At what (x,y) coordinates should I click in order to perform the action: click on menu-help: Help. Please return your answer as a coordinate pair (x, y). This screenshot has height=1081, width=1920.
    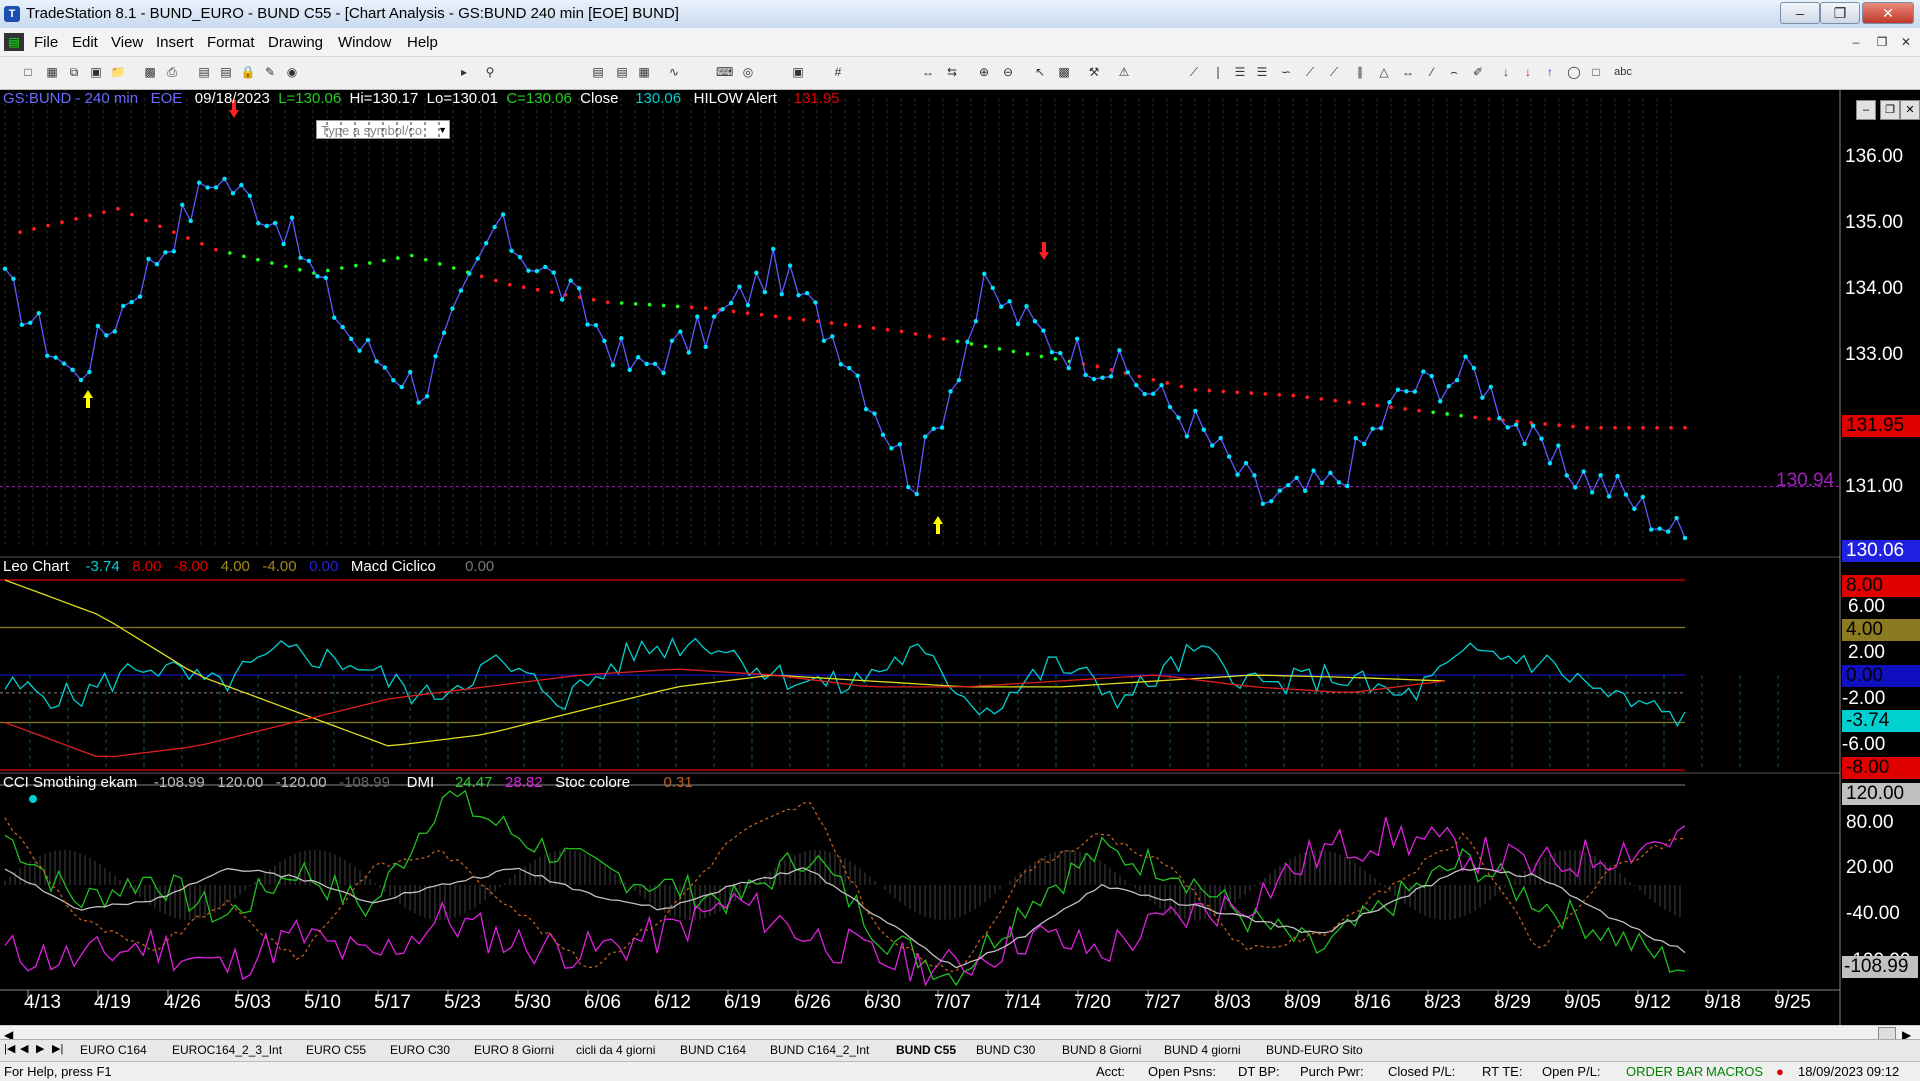
    Looking at the image, I should click on (422, 42).